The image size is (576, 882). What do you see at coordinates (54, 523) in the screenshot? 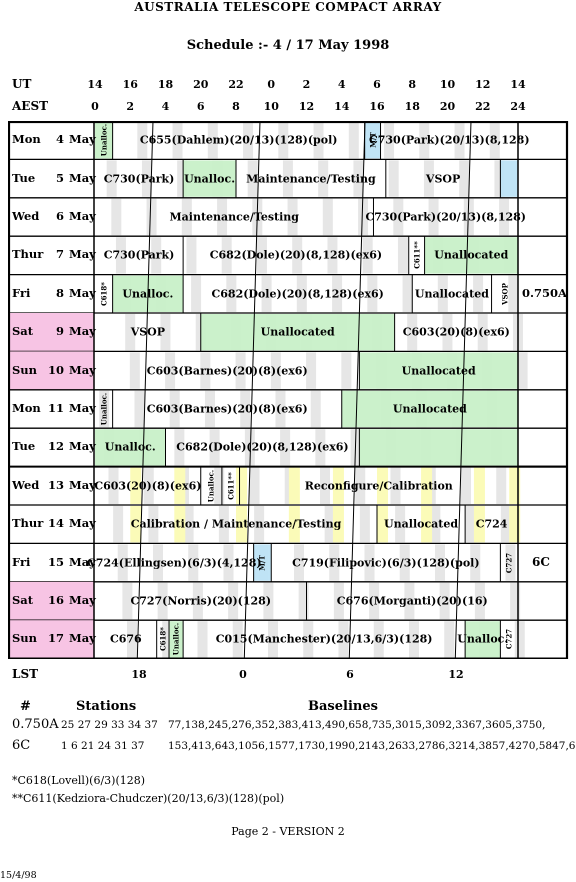
I see `day-label: Thur 14 May` at bounding box center [54, 523].